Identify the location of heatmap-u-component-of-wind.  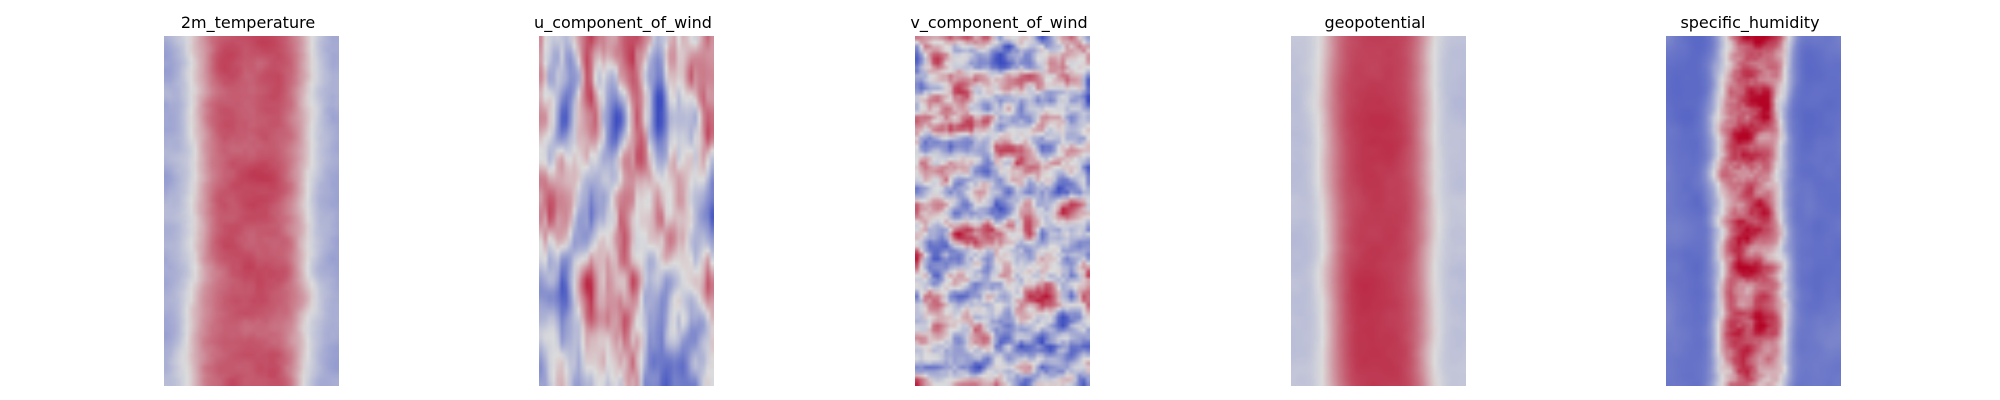
(626, 211).